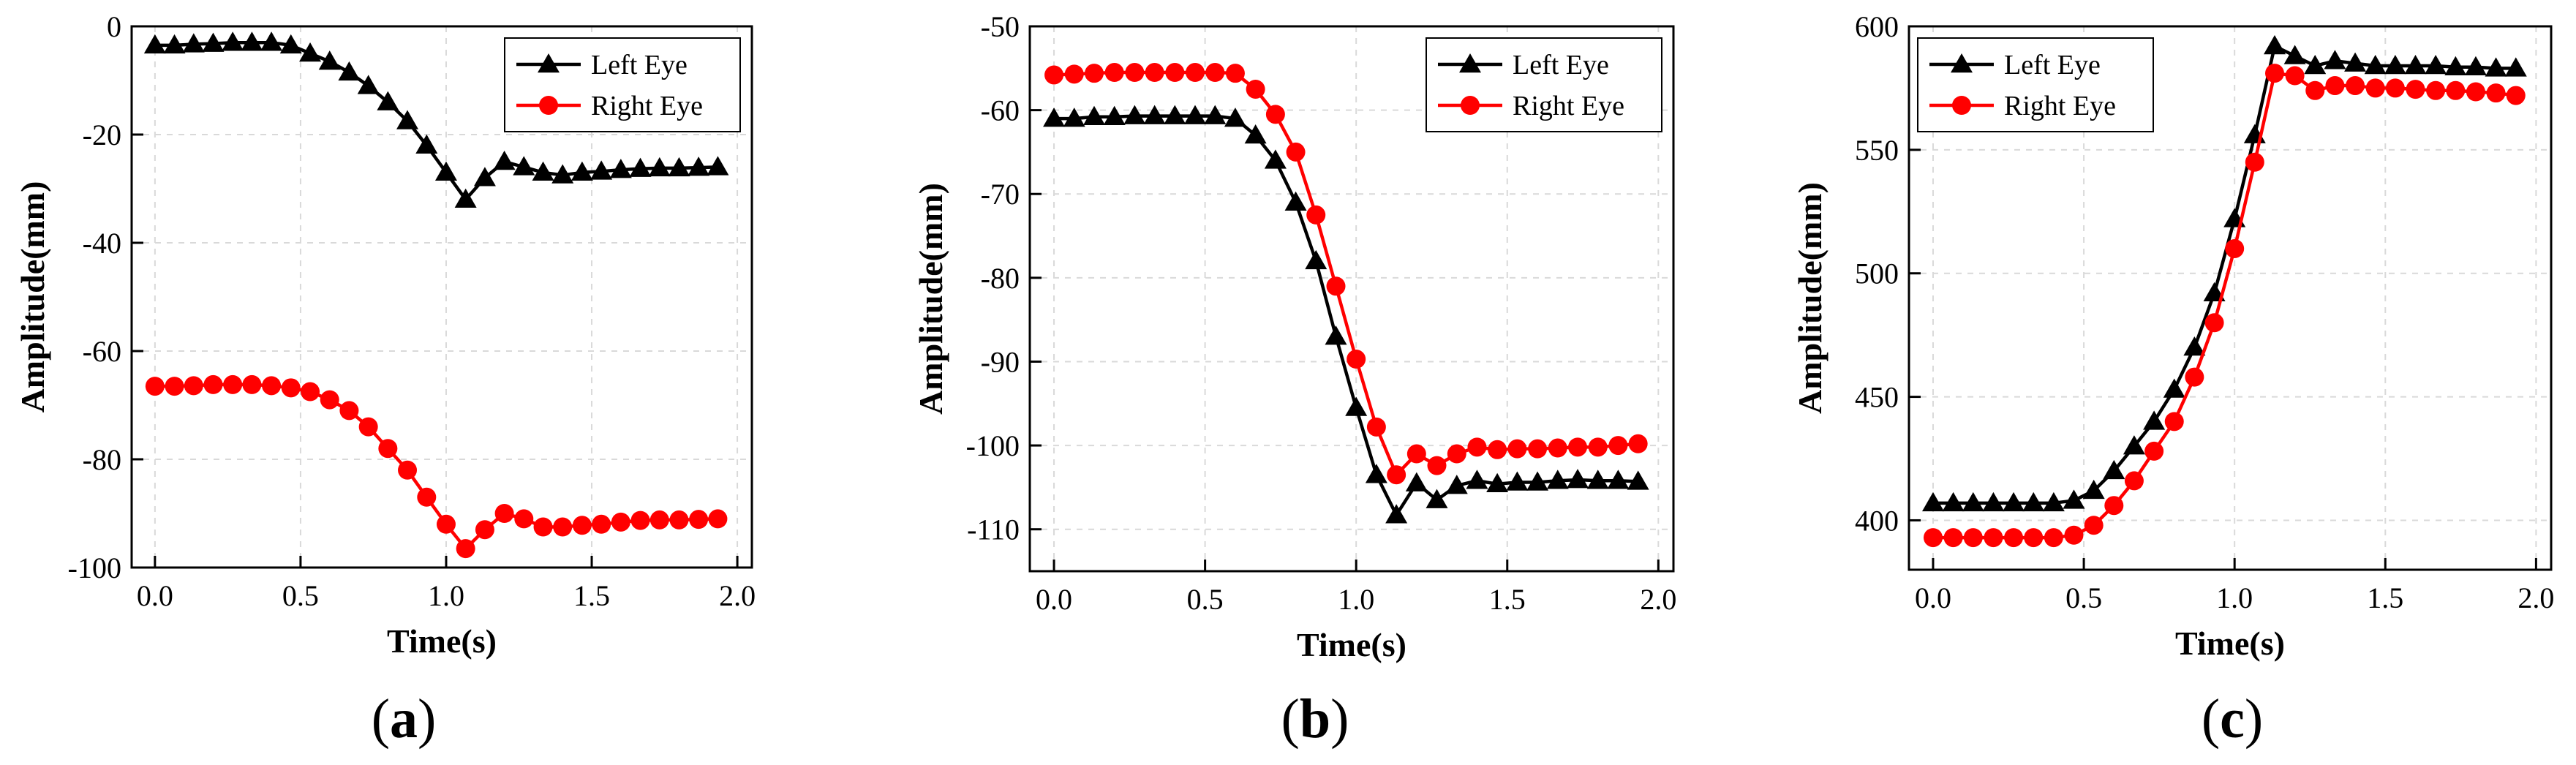 The width and height of the screenshot is (2576, 765). What do you see at coordinates (1933, 597) in the screenshot?
I see `x-tick-label-0: 0.0` at bounding box center [1933, 597].